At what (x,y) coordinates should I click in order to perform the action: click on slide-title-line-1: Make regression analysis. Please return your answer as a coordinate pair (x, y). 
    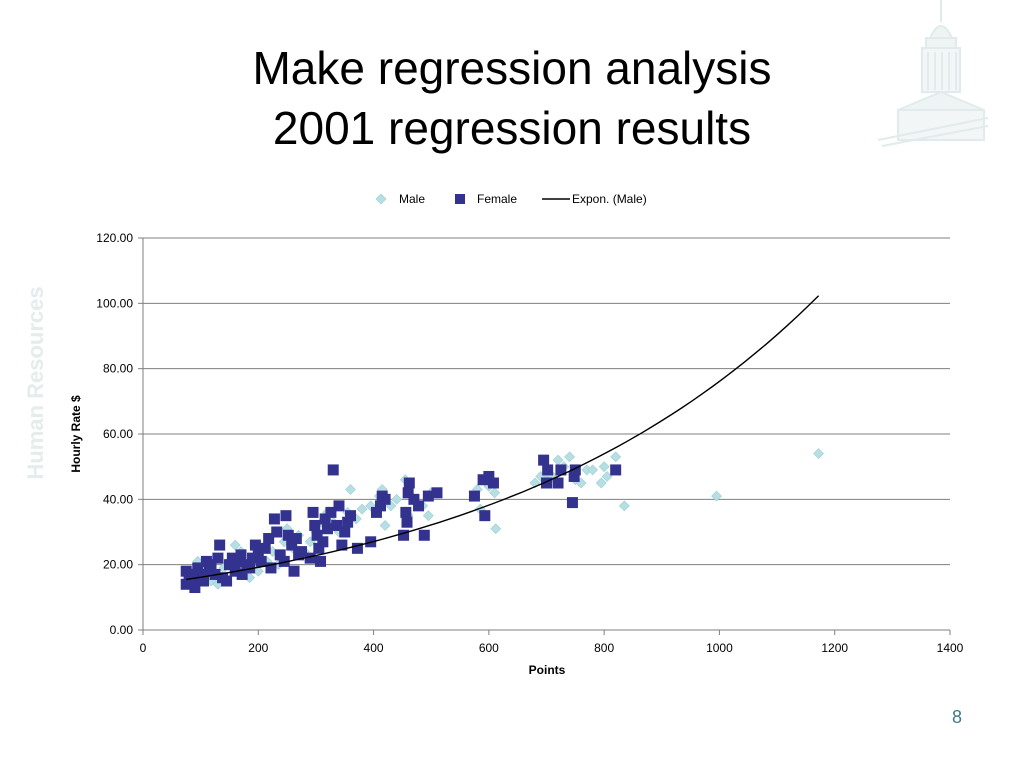
    Looking at the image, I should click on (512, 68).